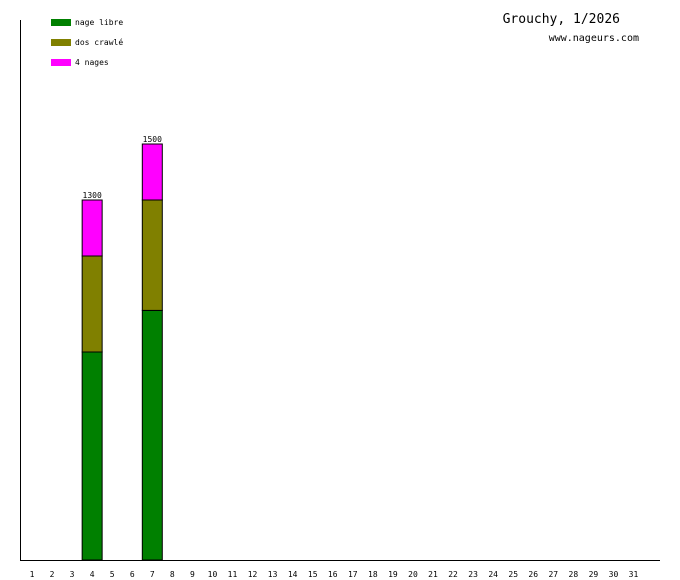 The image size is (680, 580). I want to click on x-tick-label: 17, so click(353, 574).